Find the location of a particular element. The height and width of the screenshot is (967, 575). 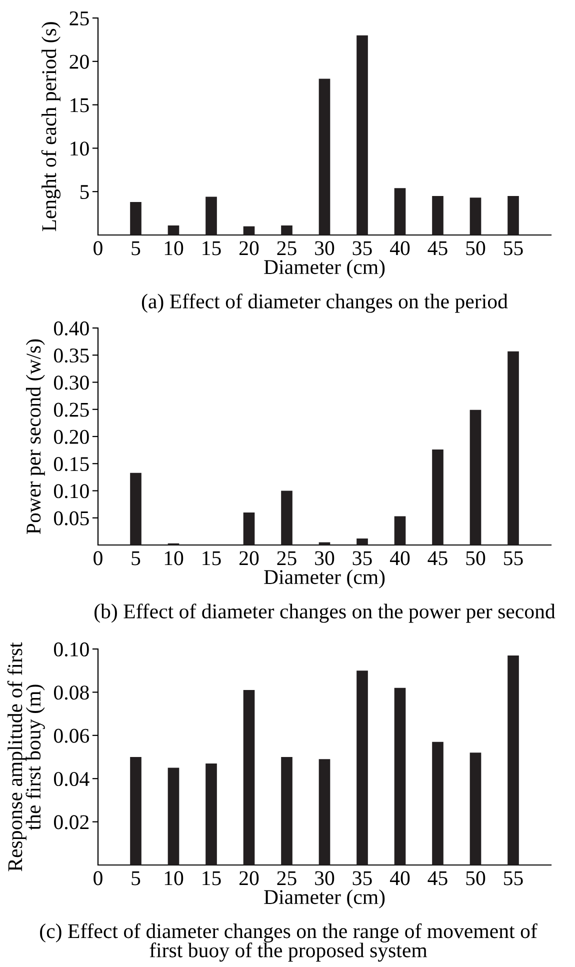

y-tick-label: 0.15 is located at coordinates (71, 464).